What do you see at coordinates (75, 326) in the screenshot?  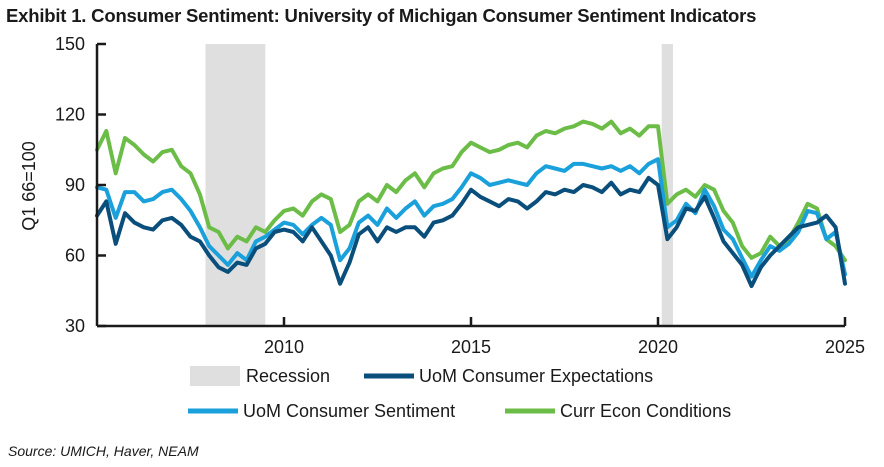 I see `y-tick-label: 30` at bounding box center [75, 326].